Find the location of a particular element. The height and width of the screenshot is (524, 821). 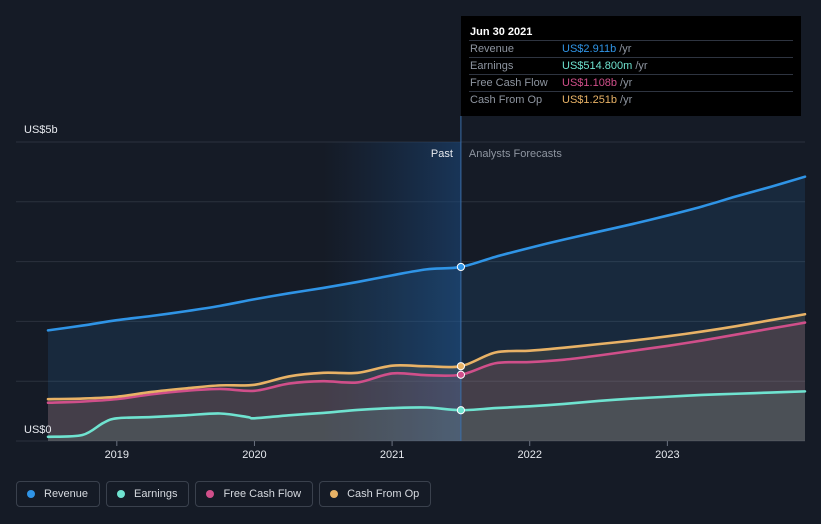

line-free-cash-flow is located at coordinates (426, 363).